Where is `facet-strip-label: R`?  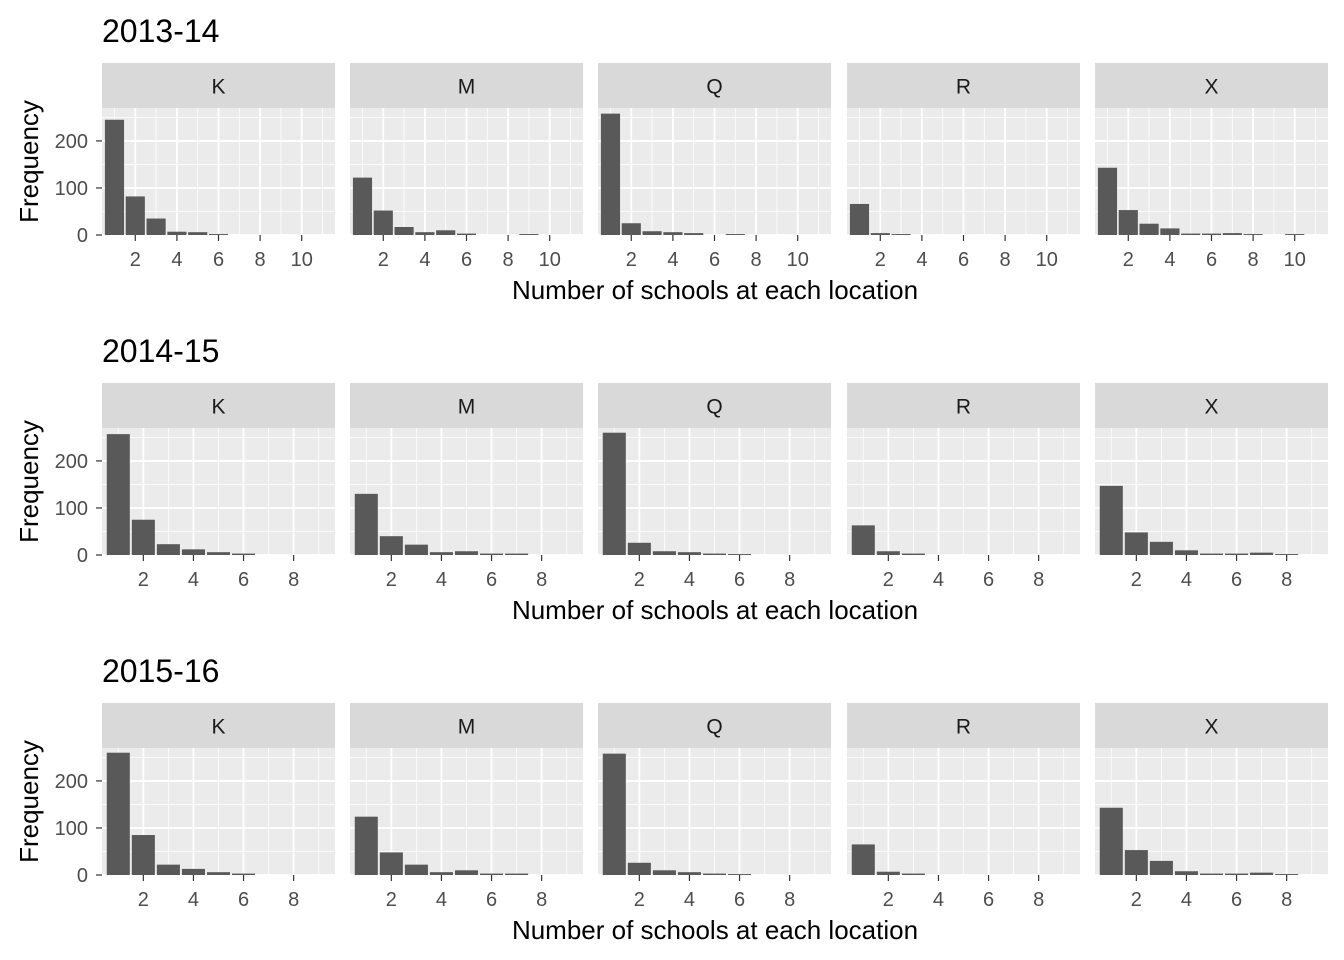
facet-strip-label: R is located at coordinates (963, 727).